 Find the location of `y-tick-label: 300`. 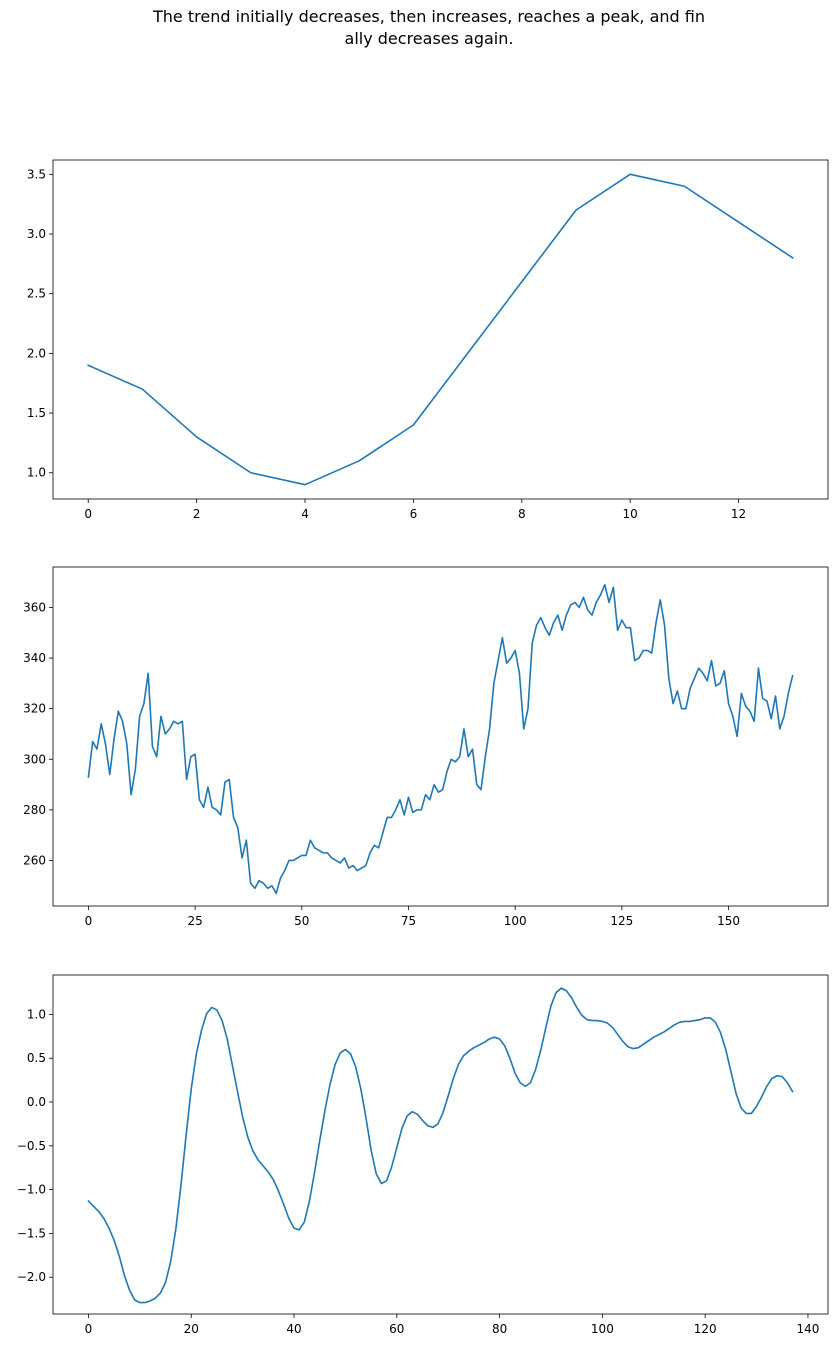

y-tick-label: 300 is located at coordinates (34, 759).